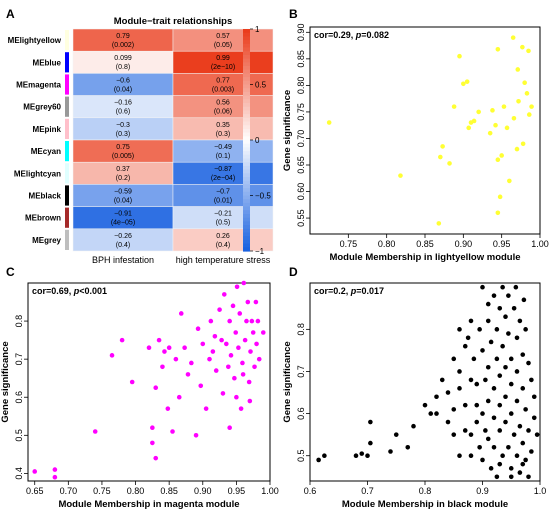 The height and width of the screenshot is (513, 550). What do you see at coordinates (123, 89) in the screenshot?
I see `cell-pvalue-2-0: (0.04)` at bounding box center [123, 89].